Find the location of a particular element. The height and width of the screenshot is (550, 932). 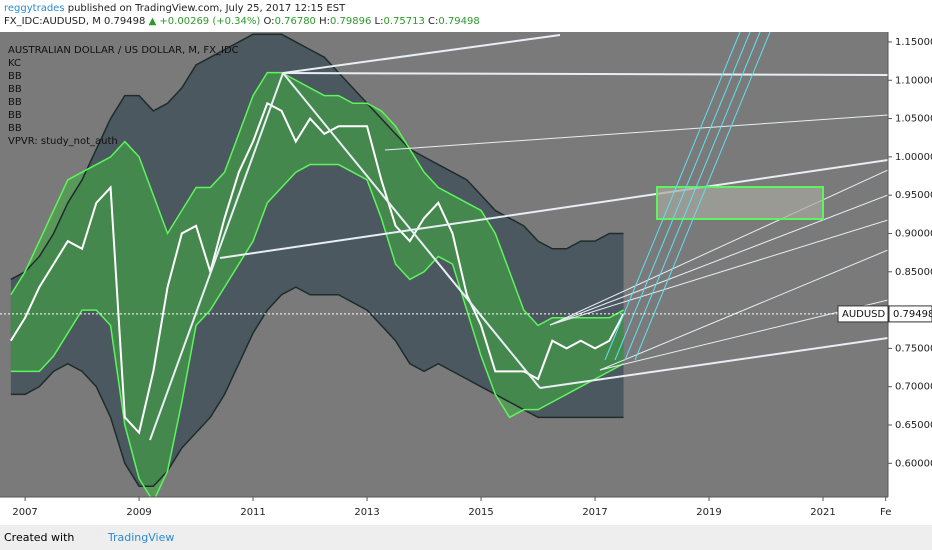

y-tick-label: 1.15000 is located at coordinates (913, 42).